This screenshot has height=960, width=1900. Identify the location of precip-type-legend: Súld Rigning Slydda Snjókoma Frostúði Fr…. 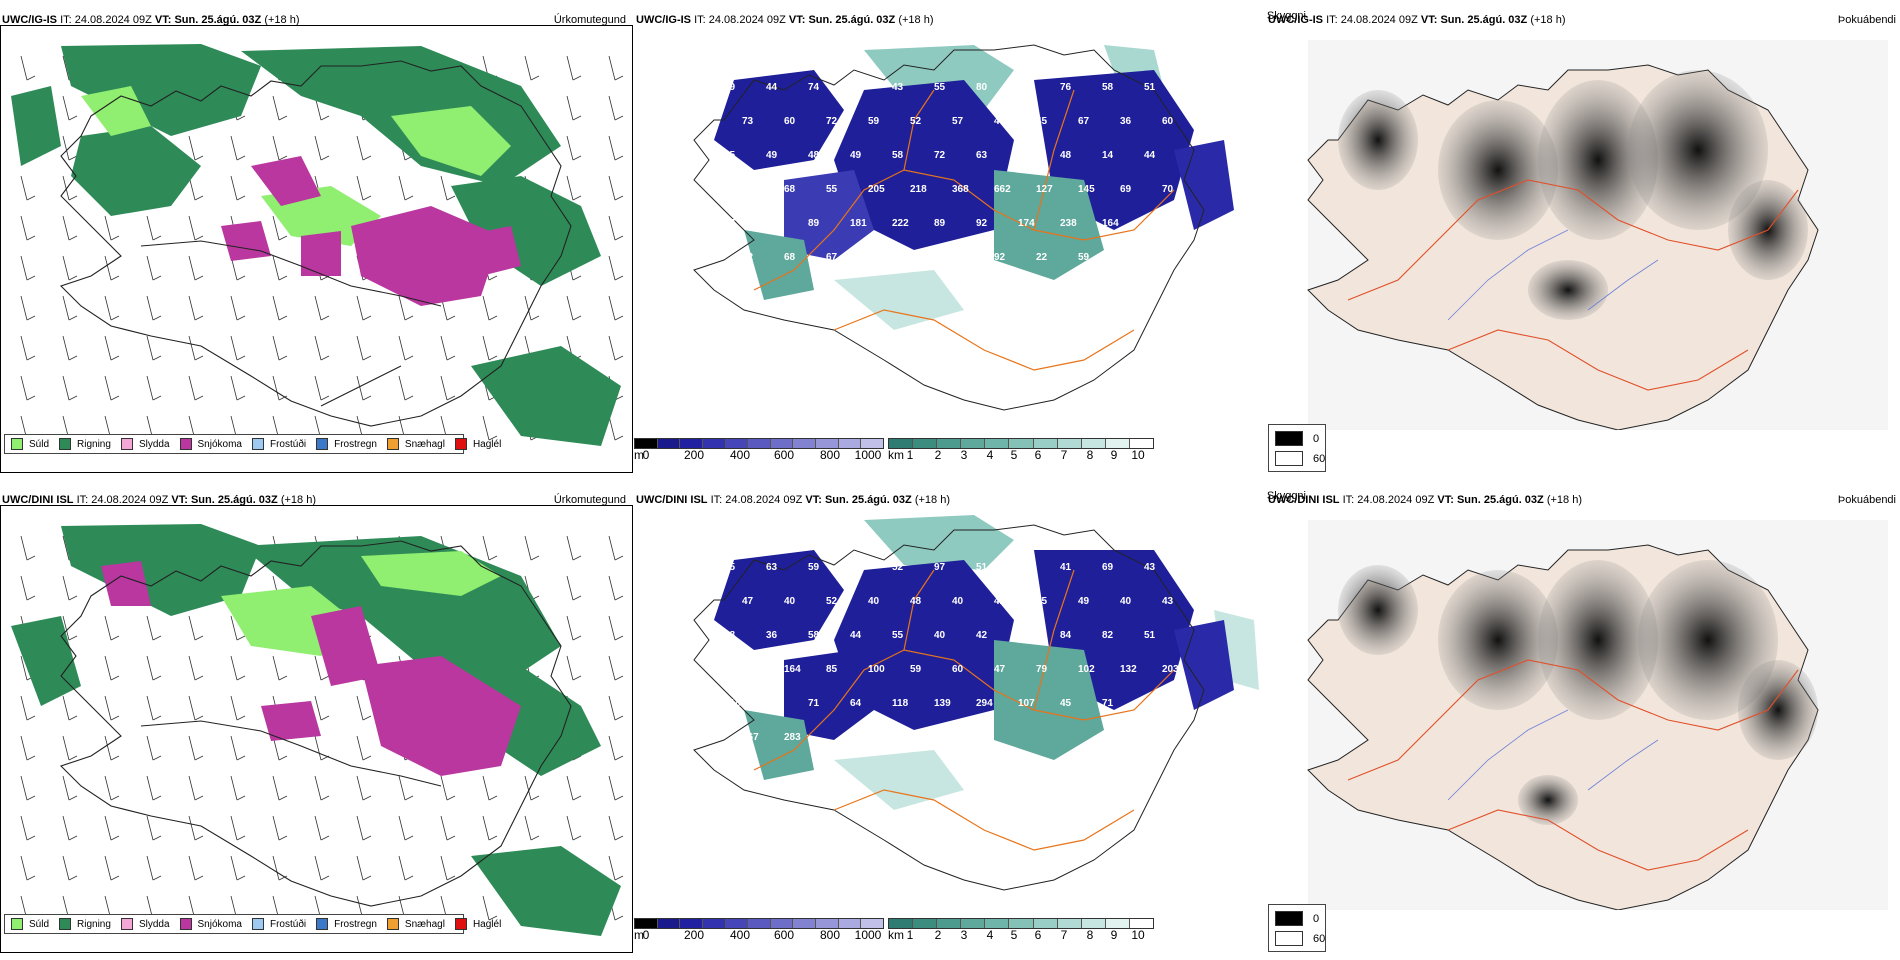
(252, 444).